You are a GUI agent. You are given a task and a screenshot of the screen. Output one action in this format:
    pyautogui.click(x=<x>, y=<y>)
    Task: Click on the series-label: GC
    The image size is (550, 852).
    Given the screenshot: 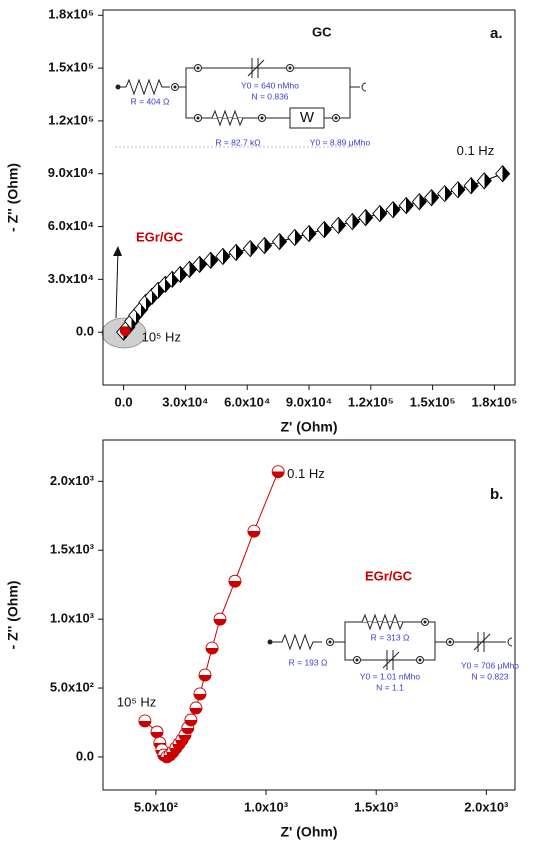 What is the action you would take?
    pyautogui.click(x=322, y=31)
    